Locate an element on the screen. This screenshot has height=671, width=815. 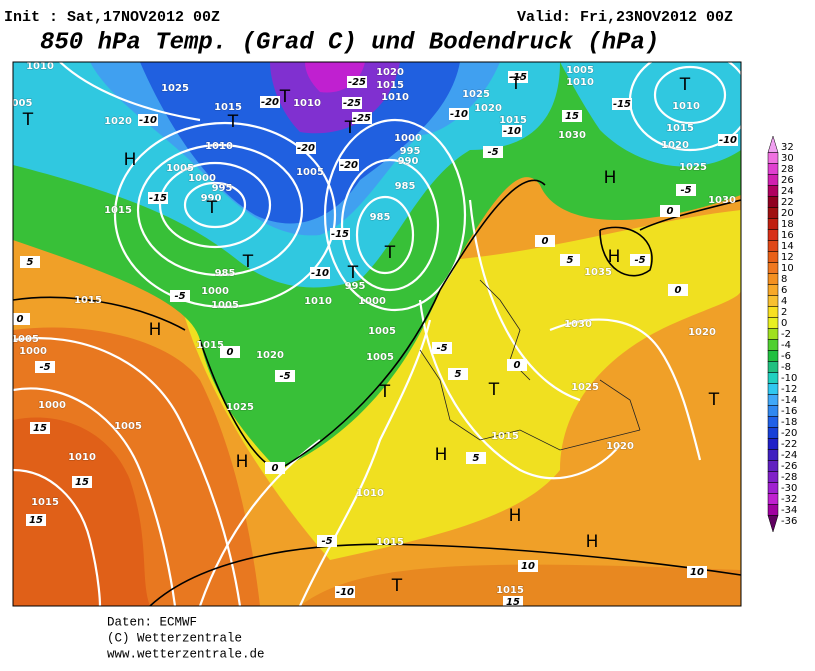
colorbar-label: 14 is located at coordinates (787, 246).